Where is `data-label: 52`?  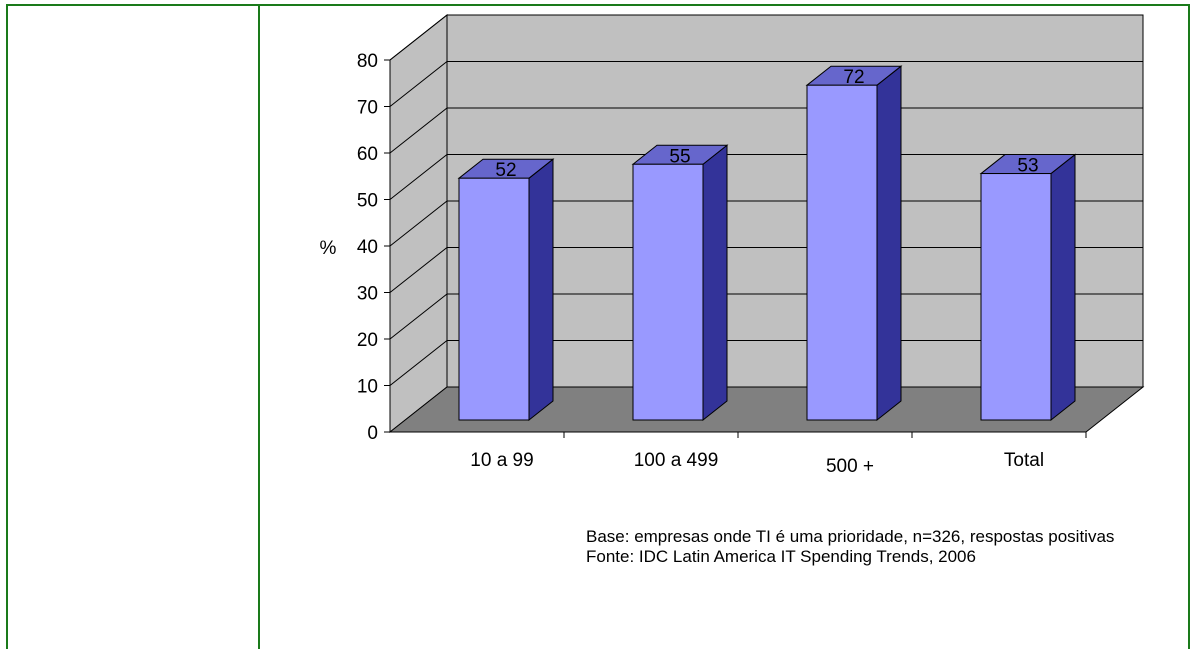
data-label: 52 is located at coordinates (505, 170).